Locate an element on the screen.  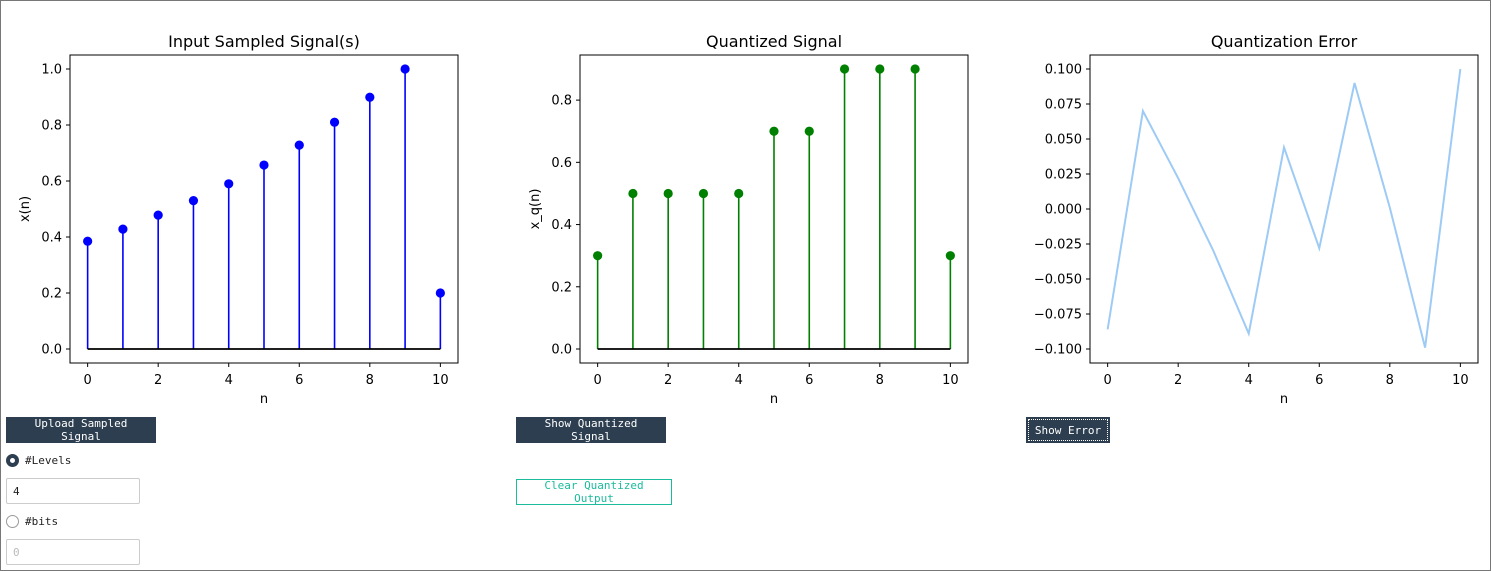
bits-input is located at coordinates (73, 552).